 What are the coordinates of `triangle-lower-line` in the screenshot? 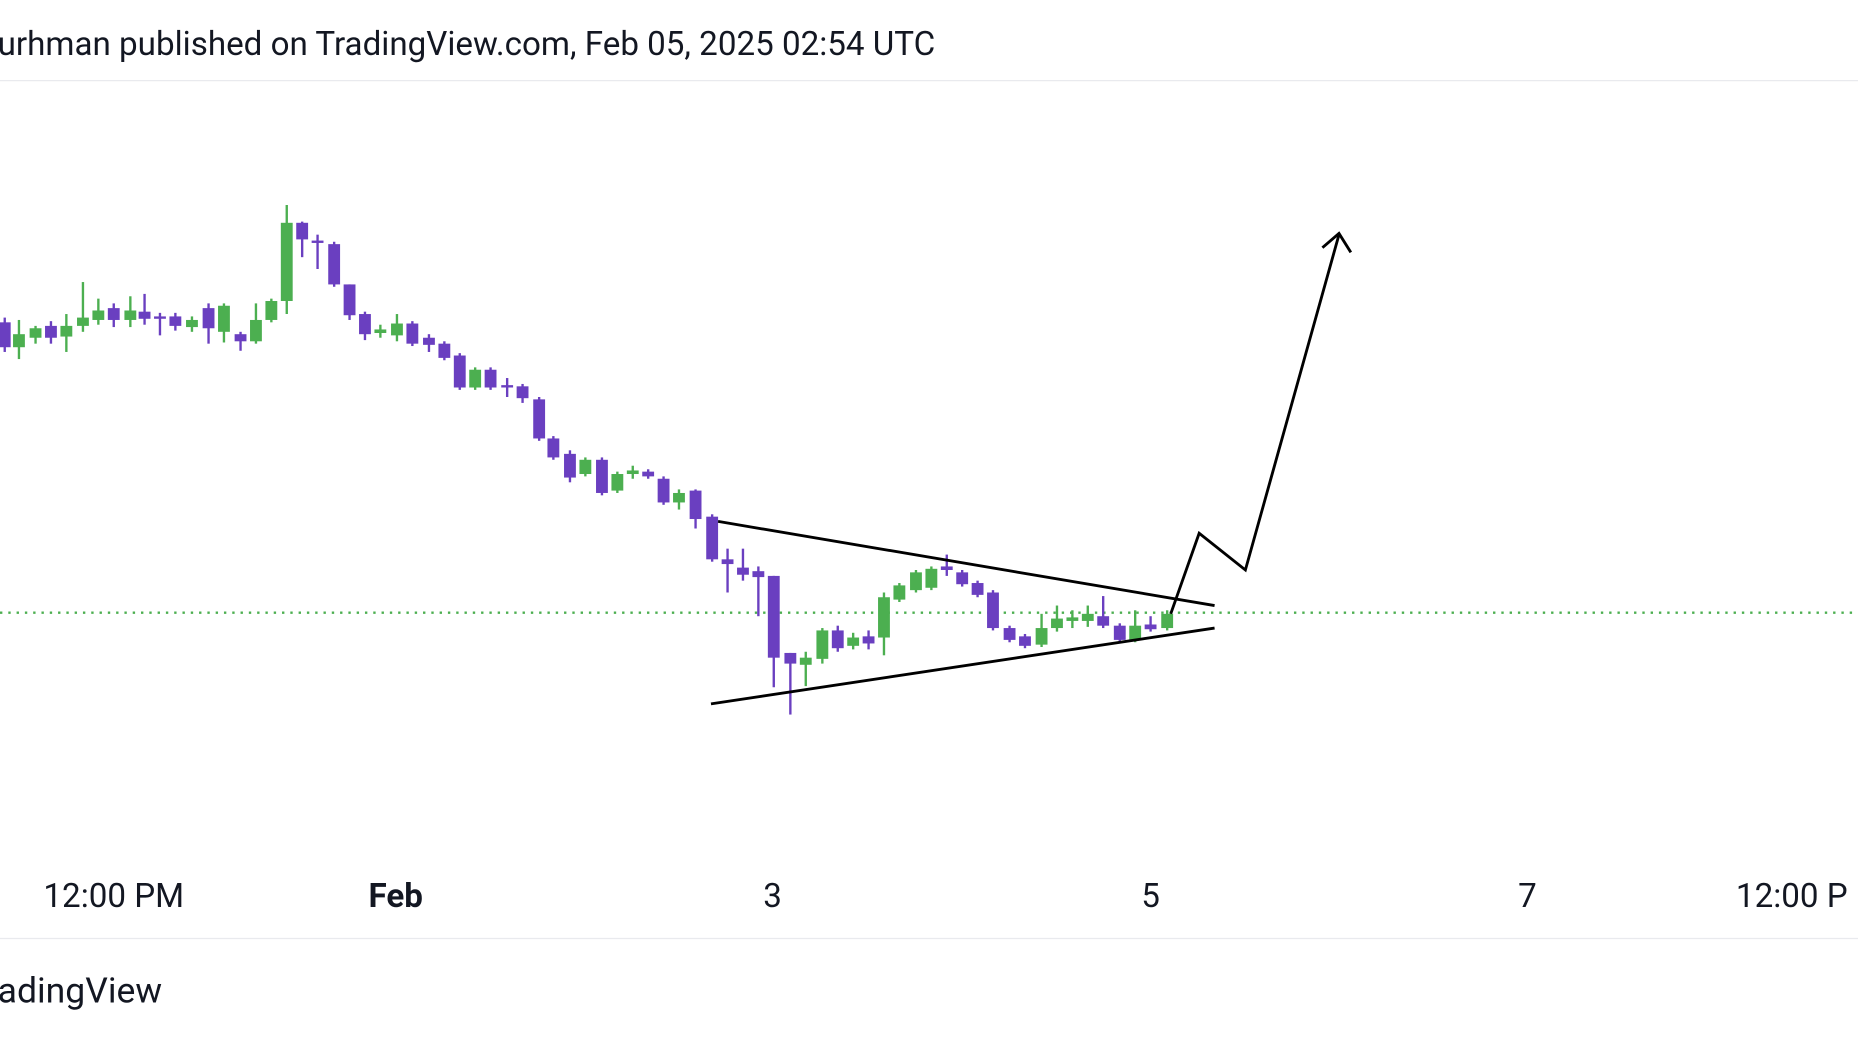 It's located at (962, 666).